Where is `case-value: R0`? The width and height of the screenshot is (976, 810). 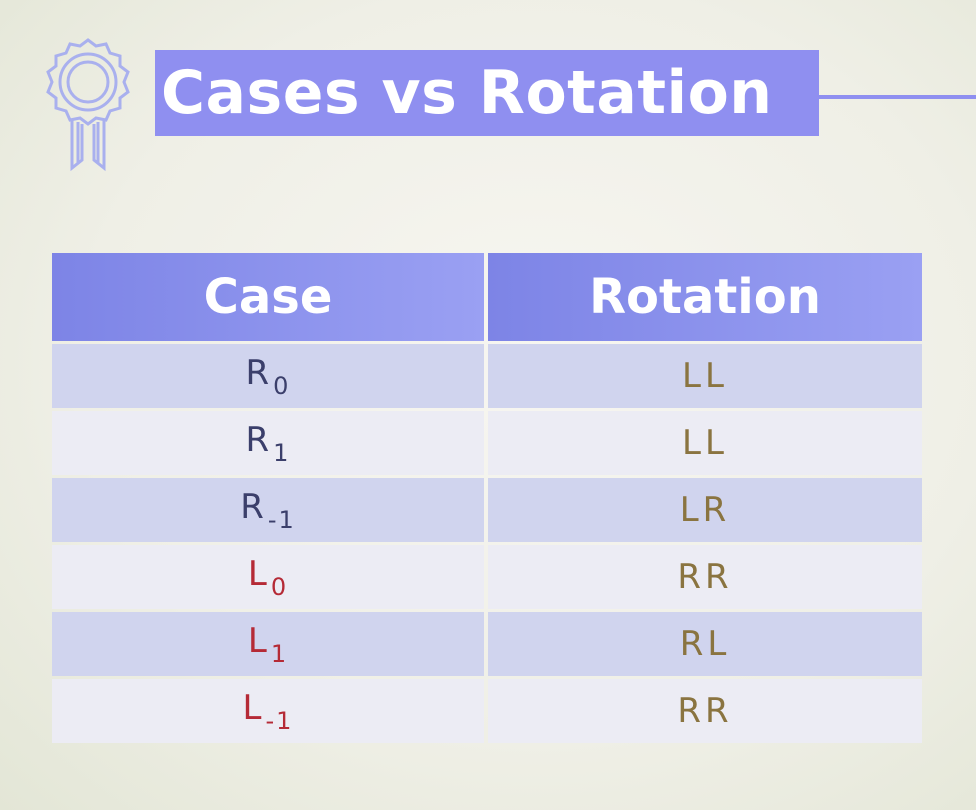 case-value: R0 is located at coordinates (268, 376).